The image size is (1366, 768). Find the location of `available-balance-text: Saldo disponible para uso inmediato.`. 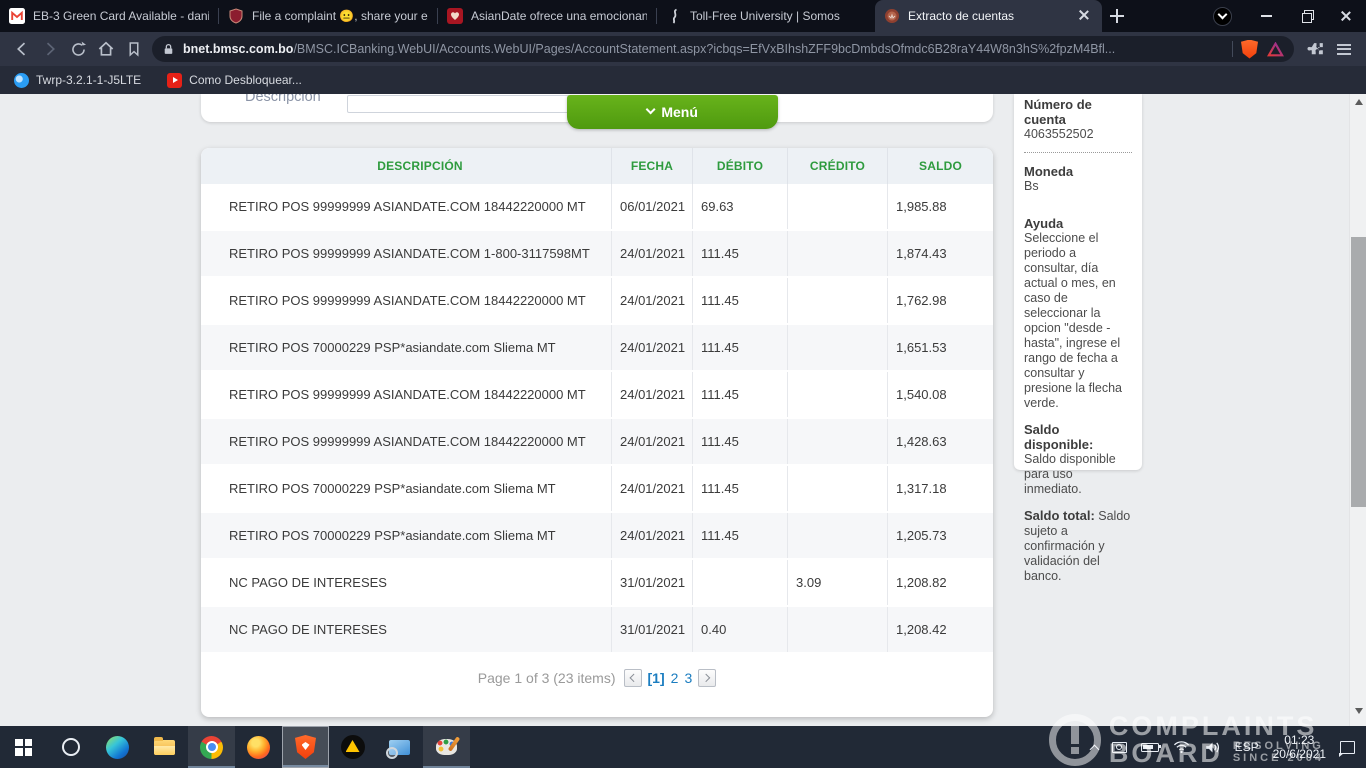

available-balance-text: Saldo disponible para uso inmediato. is located at coordinates (1070, 474).